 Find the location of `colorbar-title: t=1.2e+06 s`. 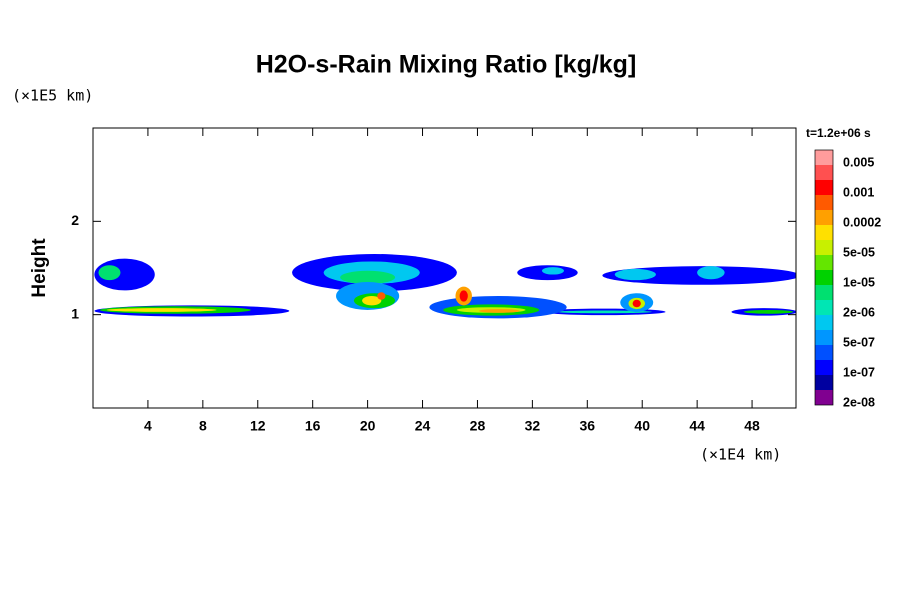

colorbar-title: t=1.2e+06 s is located at coordinates (838, 133).